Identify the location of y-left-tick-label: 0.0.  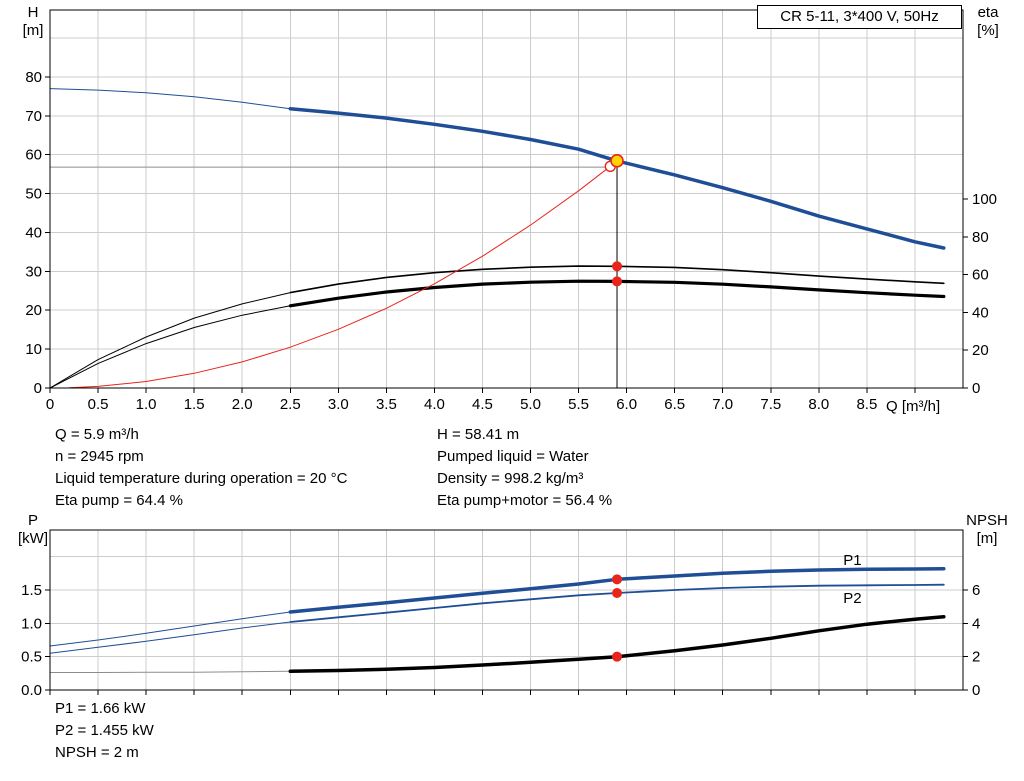
(31, 690).